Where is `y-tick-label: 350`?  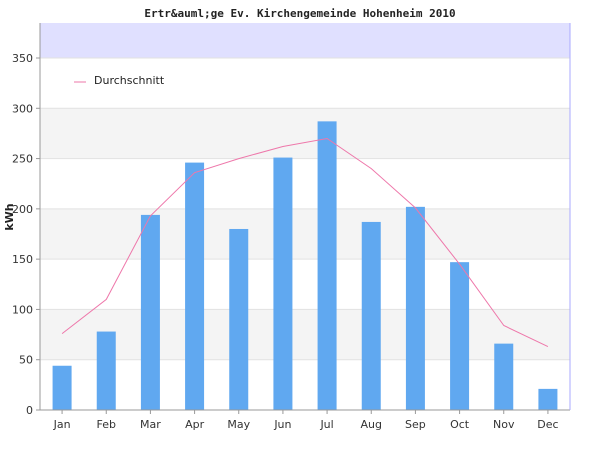
y-tick-label: 350 is located at coordinates (22, 58).